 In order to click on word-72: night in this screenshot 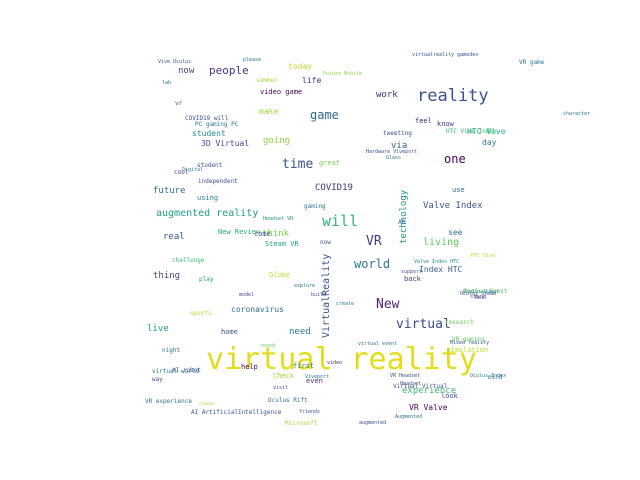, I will do `click(171, 350)`.